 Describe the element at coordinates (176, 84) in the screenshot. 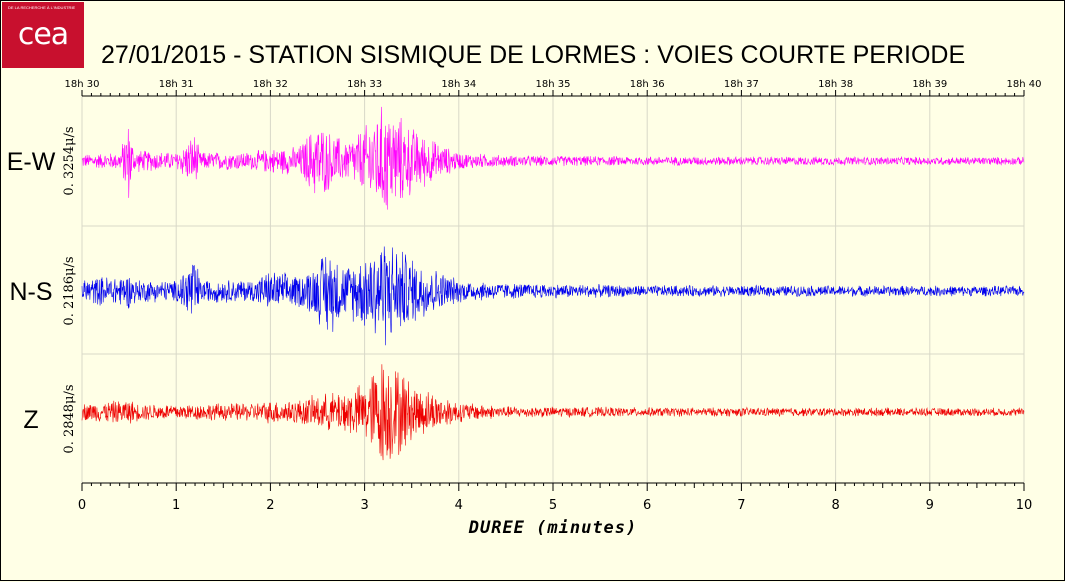

I see `top-axis-tick-label: 18h 31` at that location.